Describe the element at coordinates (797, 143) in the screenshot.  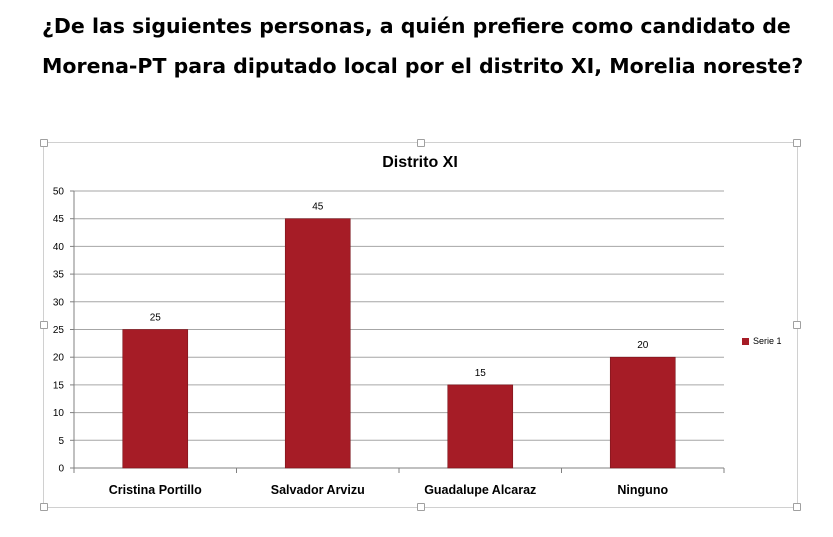
I see `resize-handle-top-right` at that location.